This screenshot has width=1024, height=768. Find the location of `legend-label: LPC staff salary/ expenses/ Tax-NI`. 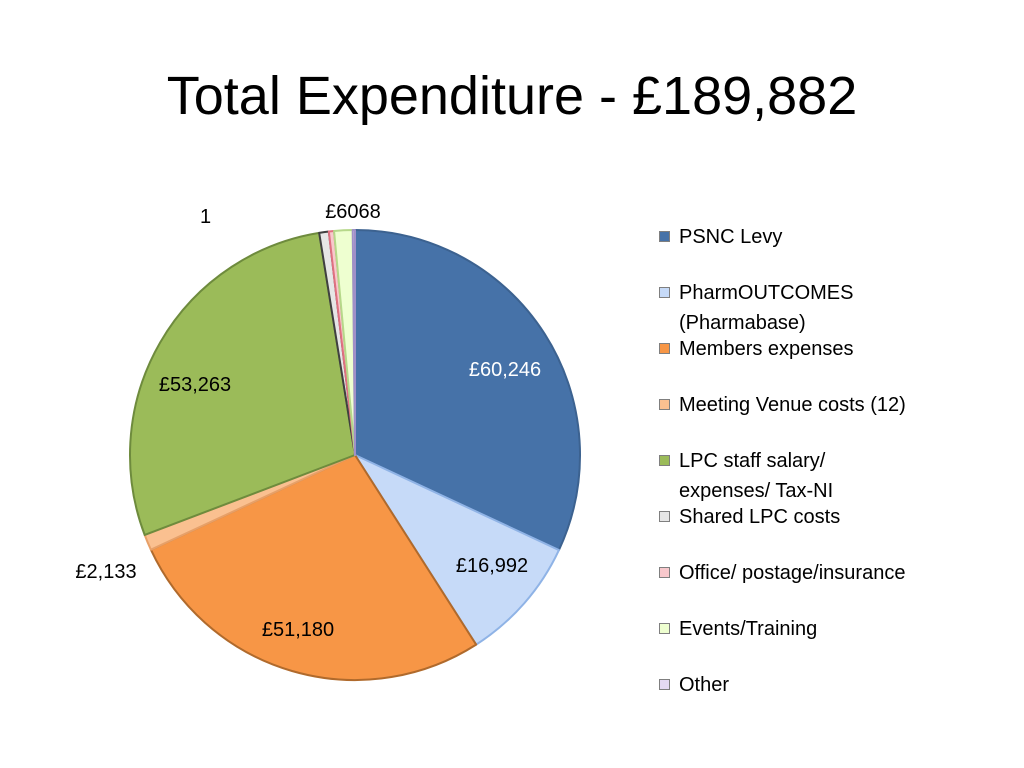

legend-label: LPC staff salary/ expenses/ Tax-NI is located at coordinates (756, 476).